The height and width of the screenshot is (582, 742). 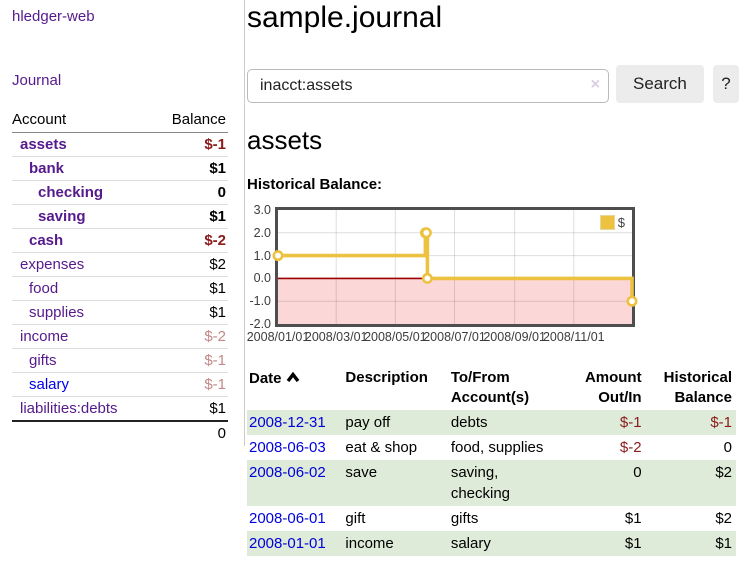 I want to click on table-row: 2008-06-02 save saving, checking 0 $2, so click(x=491, y=483).